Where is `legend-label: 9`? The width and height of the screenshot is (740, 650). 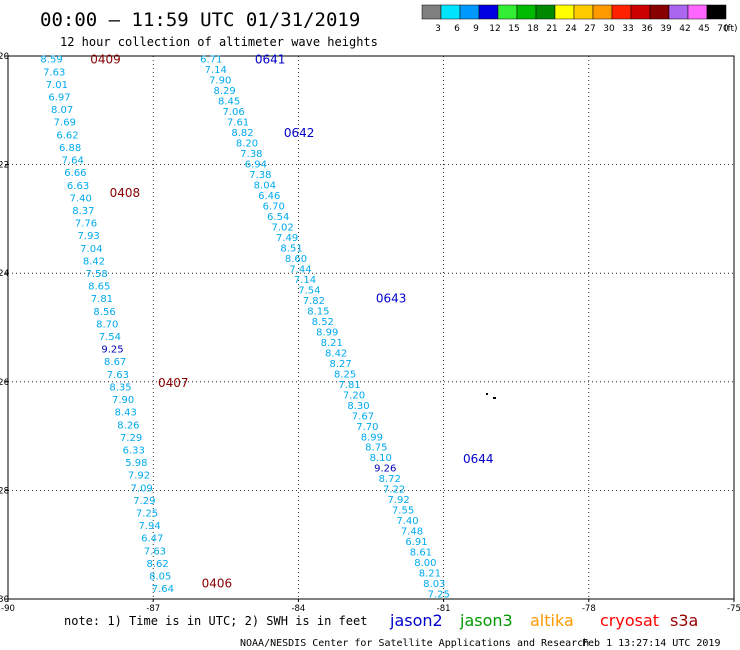
legend-label: 9 is located at coordinates (476, 29).